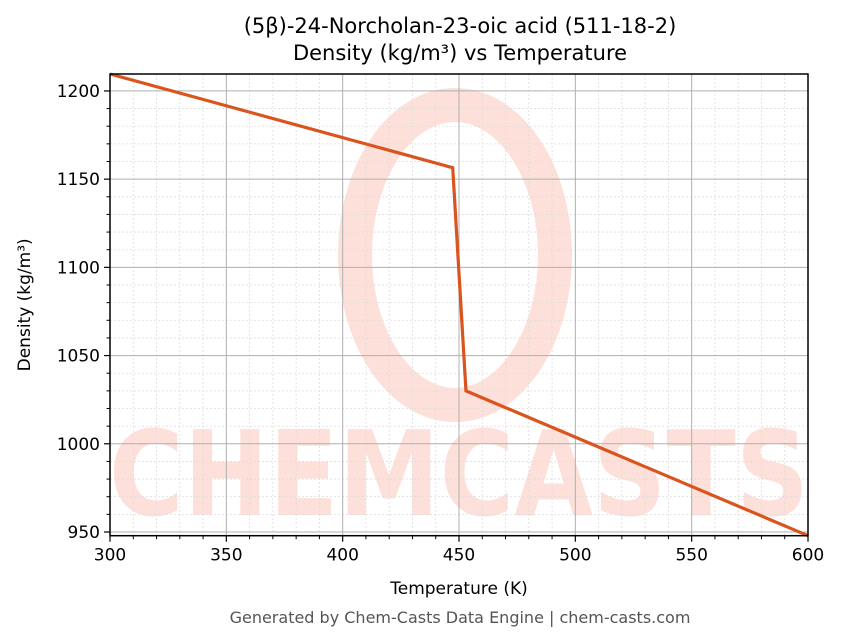  Describe the element at coordinates (808, 556) in the screenshot. I see `x-tick-label: 600` at that location.